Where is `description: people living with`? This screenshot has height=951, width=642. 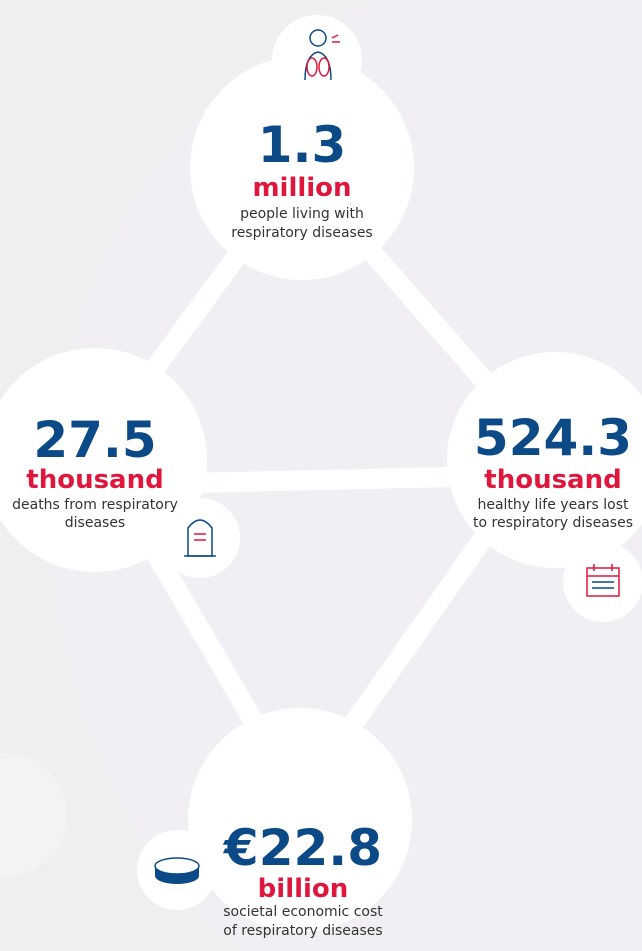 description: people living with is located at coordinates (302, 214).